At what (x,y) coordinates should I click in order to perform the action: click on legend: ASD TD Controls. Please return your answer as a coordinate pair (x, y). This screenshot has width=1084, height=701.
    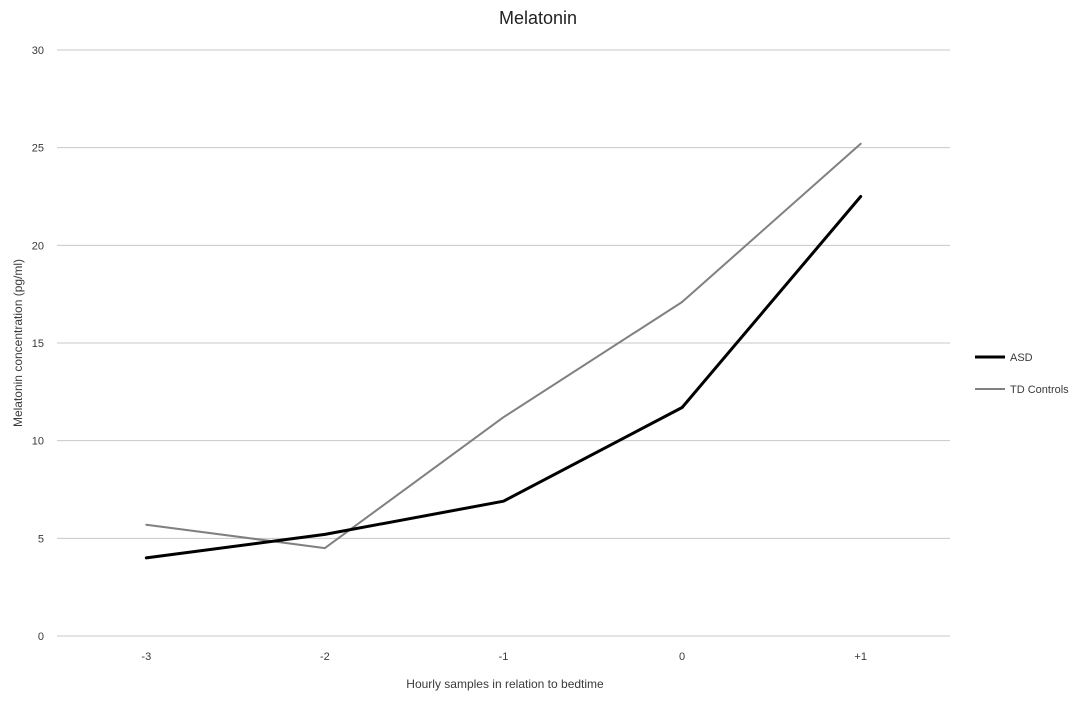
    Looking at the image, I should click on (1022, 374).